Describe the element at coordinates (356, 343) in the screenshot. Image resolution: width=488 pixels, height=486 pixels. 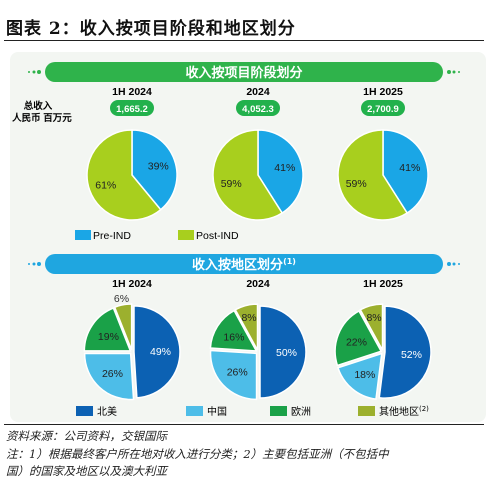
I see `region-pie-slice-label: 22%` at that location.